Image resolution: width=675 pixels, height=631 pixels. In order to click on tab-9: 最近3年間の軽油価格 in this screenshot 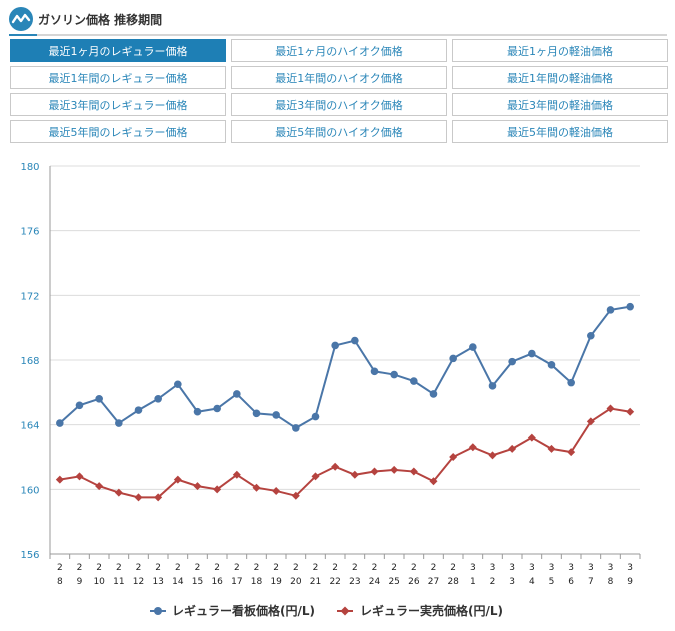, I will do `click(560, 104)`.